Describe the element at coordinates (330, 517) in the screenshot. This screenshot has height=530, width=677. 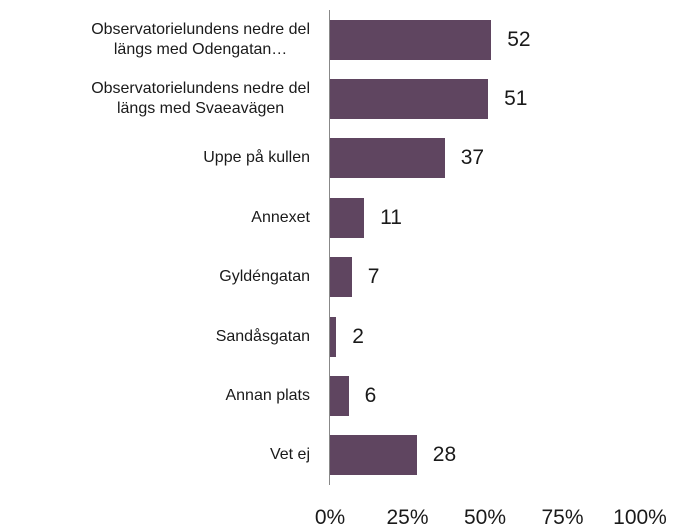
I see `x-tick-label: 0%` at that location.